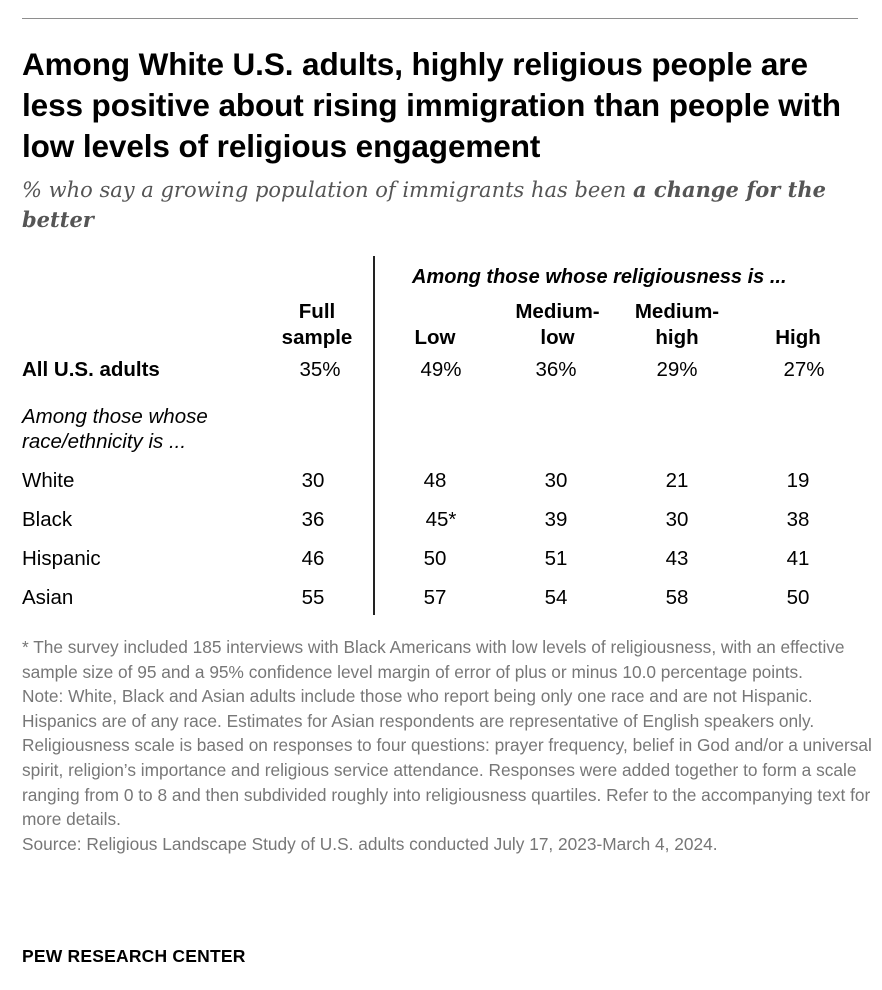  What do you see at coordinates (556, 558) in the screenshot?
I see `cell-hispanic-medium-low: 51` at bounding box center [556, 558].